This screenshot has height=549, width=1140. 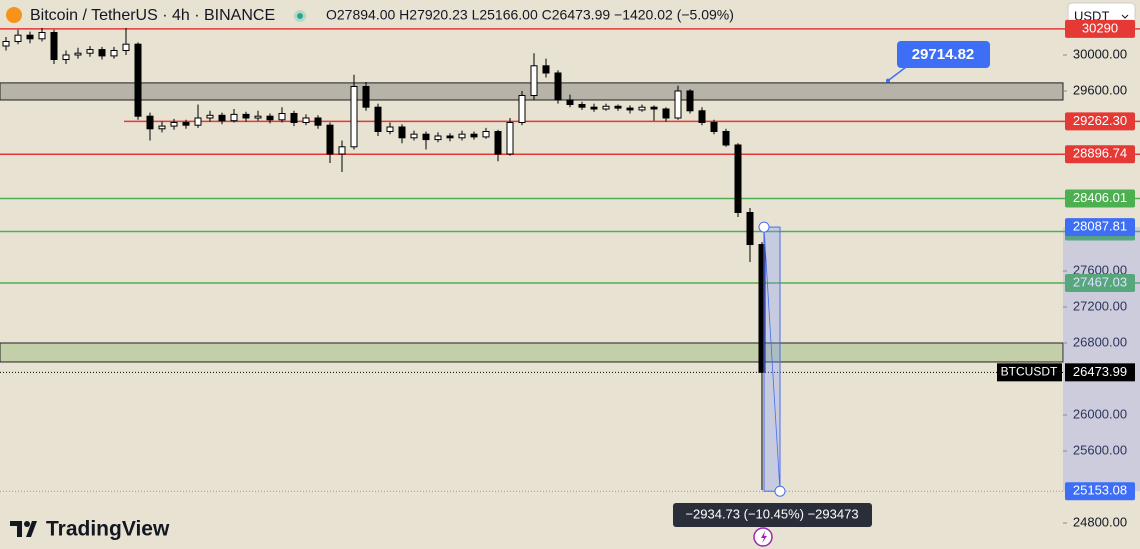 I want to click on symbol-label-box, so click(x=1029, y=372).